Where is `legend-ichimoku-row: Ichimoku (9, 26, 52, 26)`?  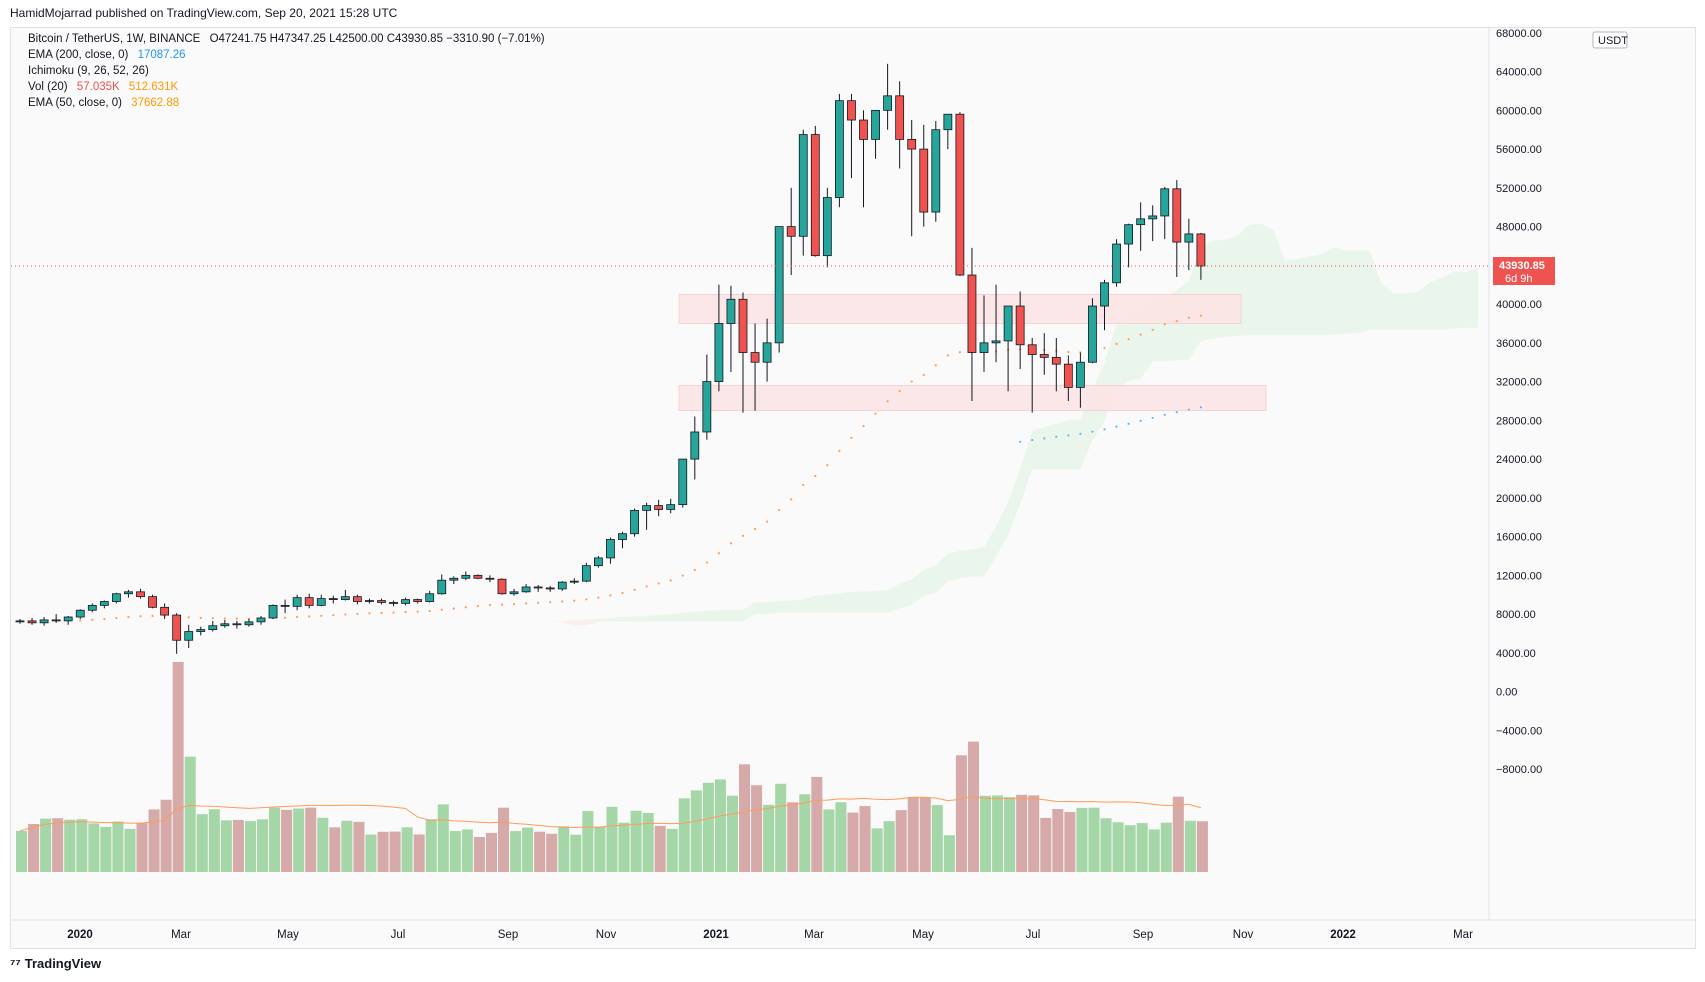 legend-ichimoku-row: Ichimoku (9, 26, 52, 26) is located at coordinates (91, 71).